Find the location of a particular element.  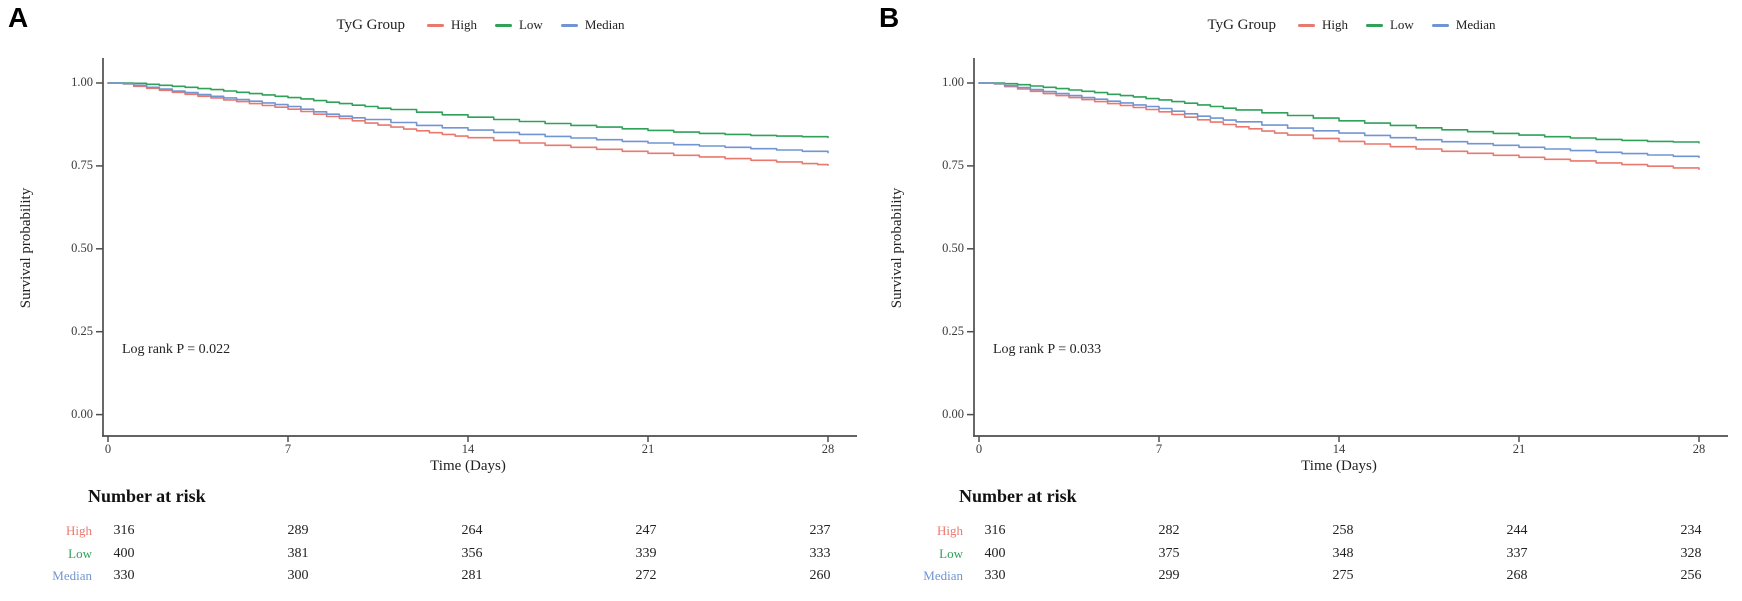

risk-value: 328 is located at coordinates (1691, 553).